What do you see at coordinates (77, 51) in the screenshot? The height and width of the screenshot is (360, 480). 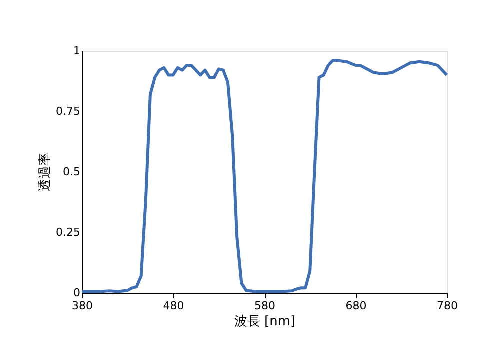 I see `y-tick-label: 1` at bounding box center [77, 51].